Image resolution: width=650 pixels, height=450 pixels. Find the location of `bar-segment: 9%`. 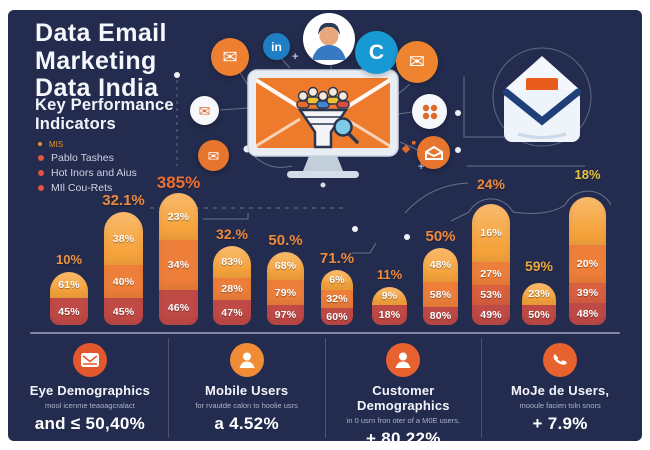

bar-segment: 9% is located at coordinates (389, 296).